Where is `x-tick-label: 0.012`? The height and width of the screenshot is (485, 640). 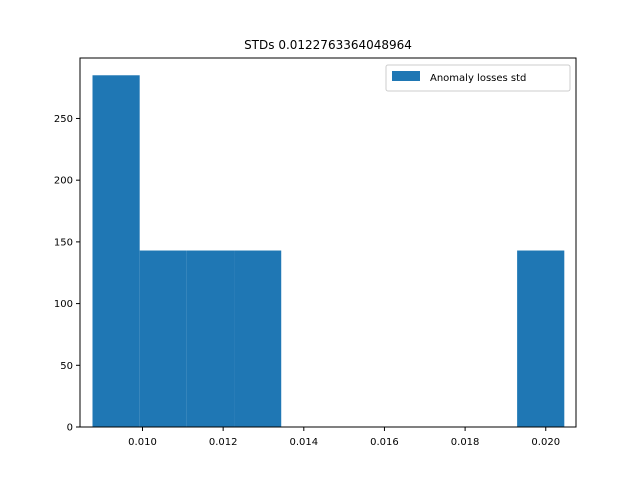 x-tick-label: 0.012 is located at coordinates (223, 442).